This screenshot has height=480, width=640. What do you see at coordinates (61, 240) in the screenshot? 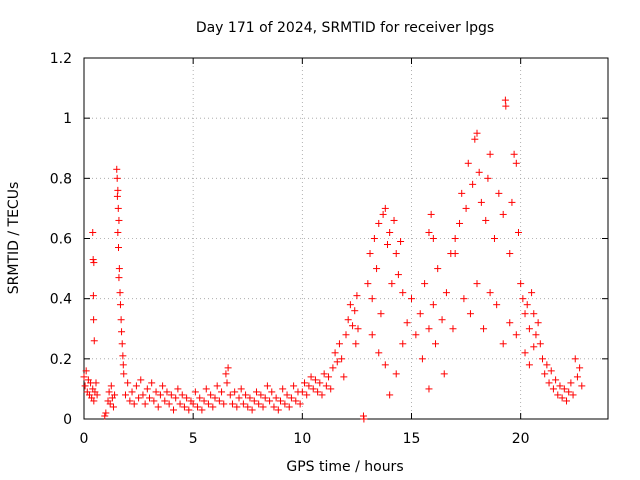
I see `y-tick-label: 0.6` at bounding box center [61, 240].